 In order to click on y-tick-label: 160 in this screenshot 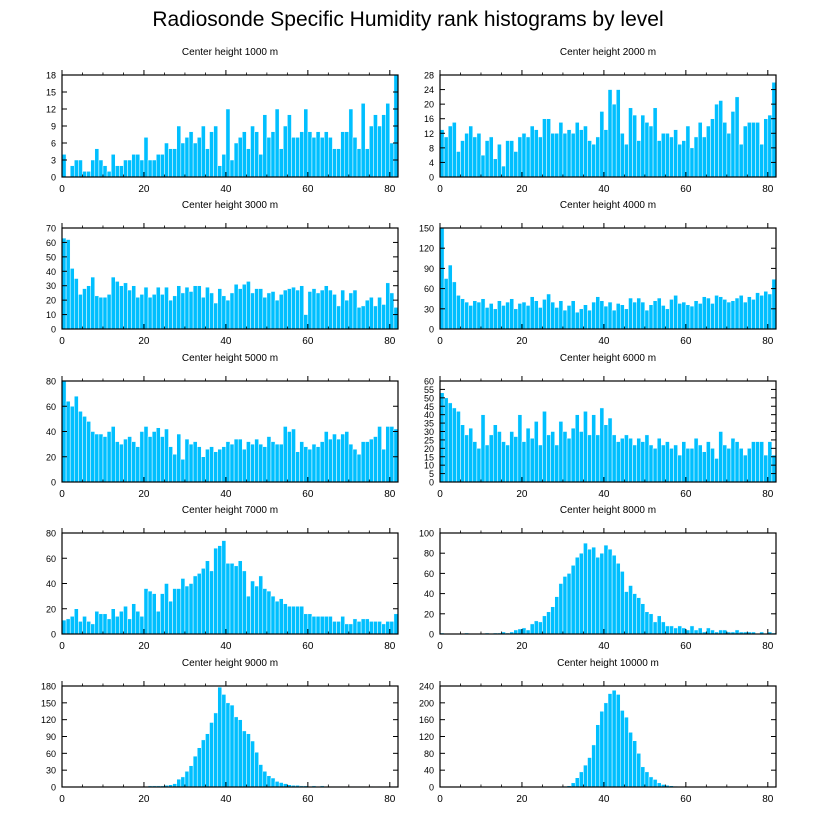, I will do `click(426, 720)`.